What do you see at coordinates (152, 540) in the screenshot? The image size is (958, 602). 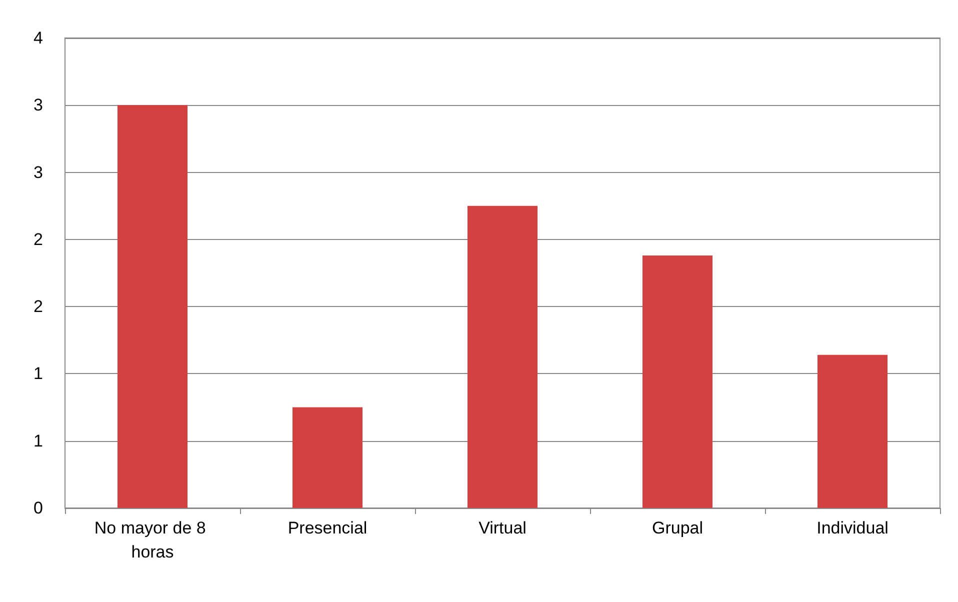 I see `x-tick-label: No mayor de 8 horas` at bounding box center [152, 540].